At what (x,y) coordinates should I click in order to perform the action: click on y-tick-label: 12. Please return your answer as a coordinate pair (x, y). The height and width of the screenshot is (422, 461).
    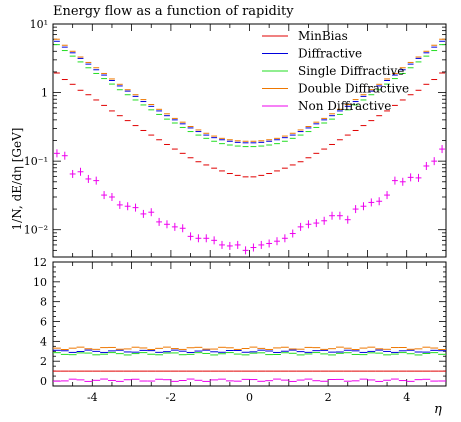
    Looking at the image, I should click on (40, 262).